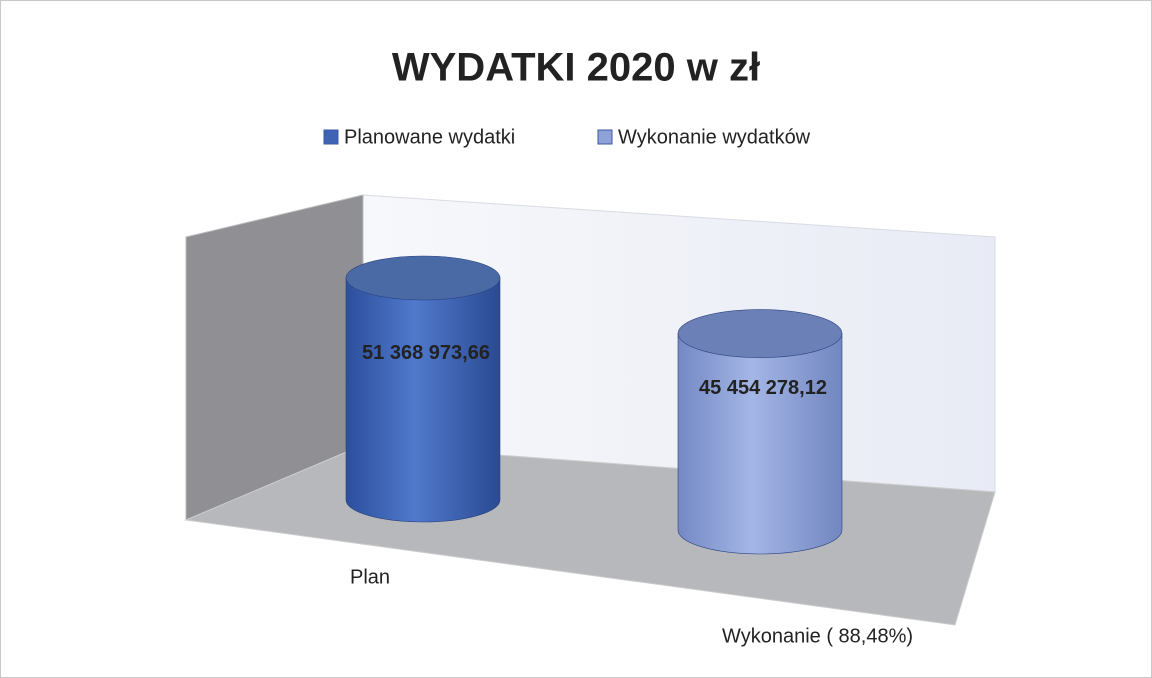 The width and height of the screenshot is (1152, 678). What do you see at coordinates (426, 353) in the screenshot?
I see `value-label: 51 368 973,66` at bounding box center [426, 353].